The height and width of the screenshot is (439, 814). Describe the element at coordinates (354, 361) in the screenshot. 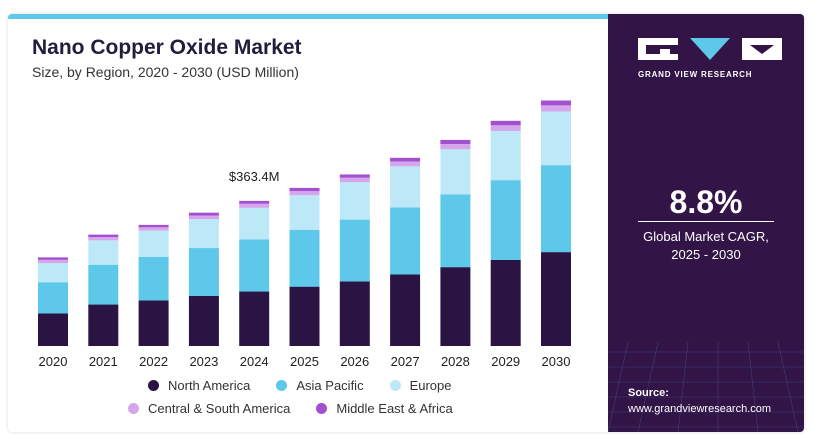

I see `x-tick-label: 2026` at that location.